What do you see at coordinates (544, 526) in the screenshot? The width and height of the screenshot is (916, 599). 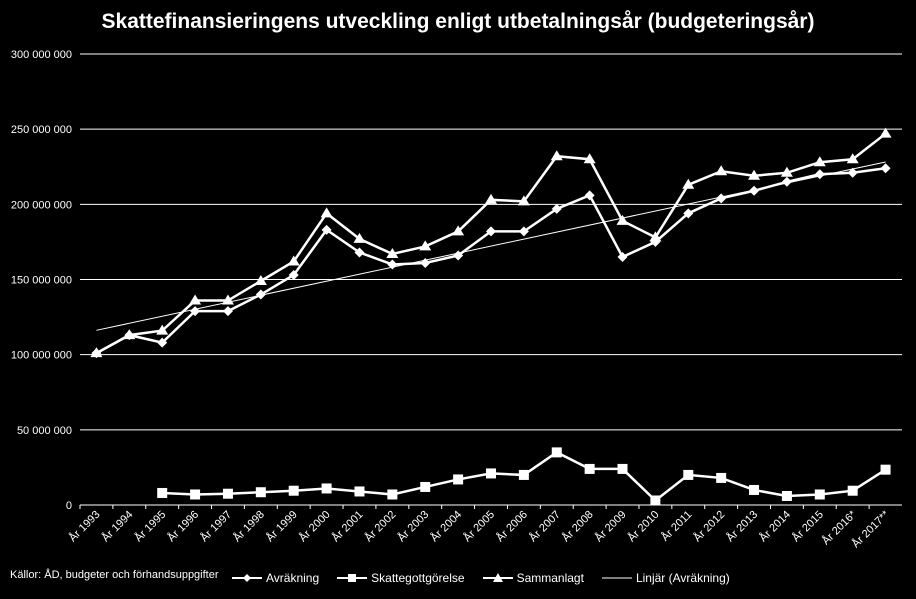 I see `x-tick-label: År 2007` at bounding box center [544, 526].